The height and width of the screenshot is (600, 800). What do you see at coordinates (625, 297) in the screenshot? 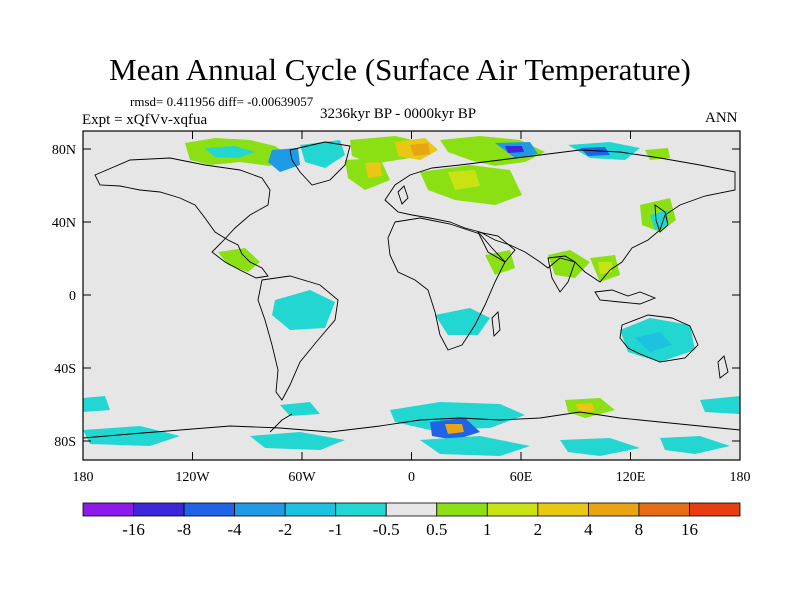
I see `indonesia-coast` at bounding box center [625, 297].